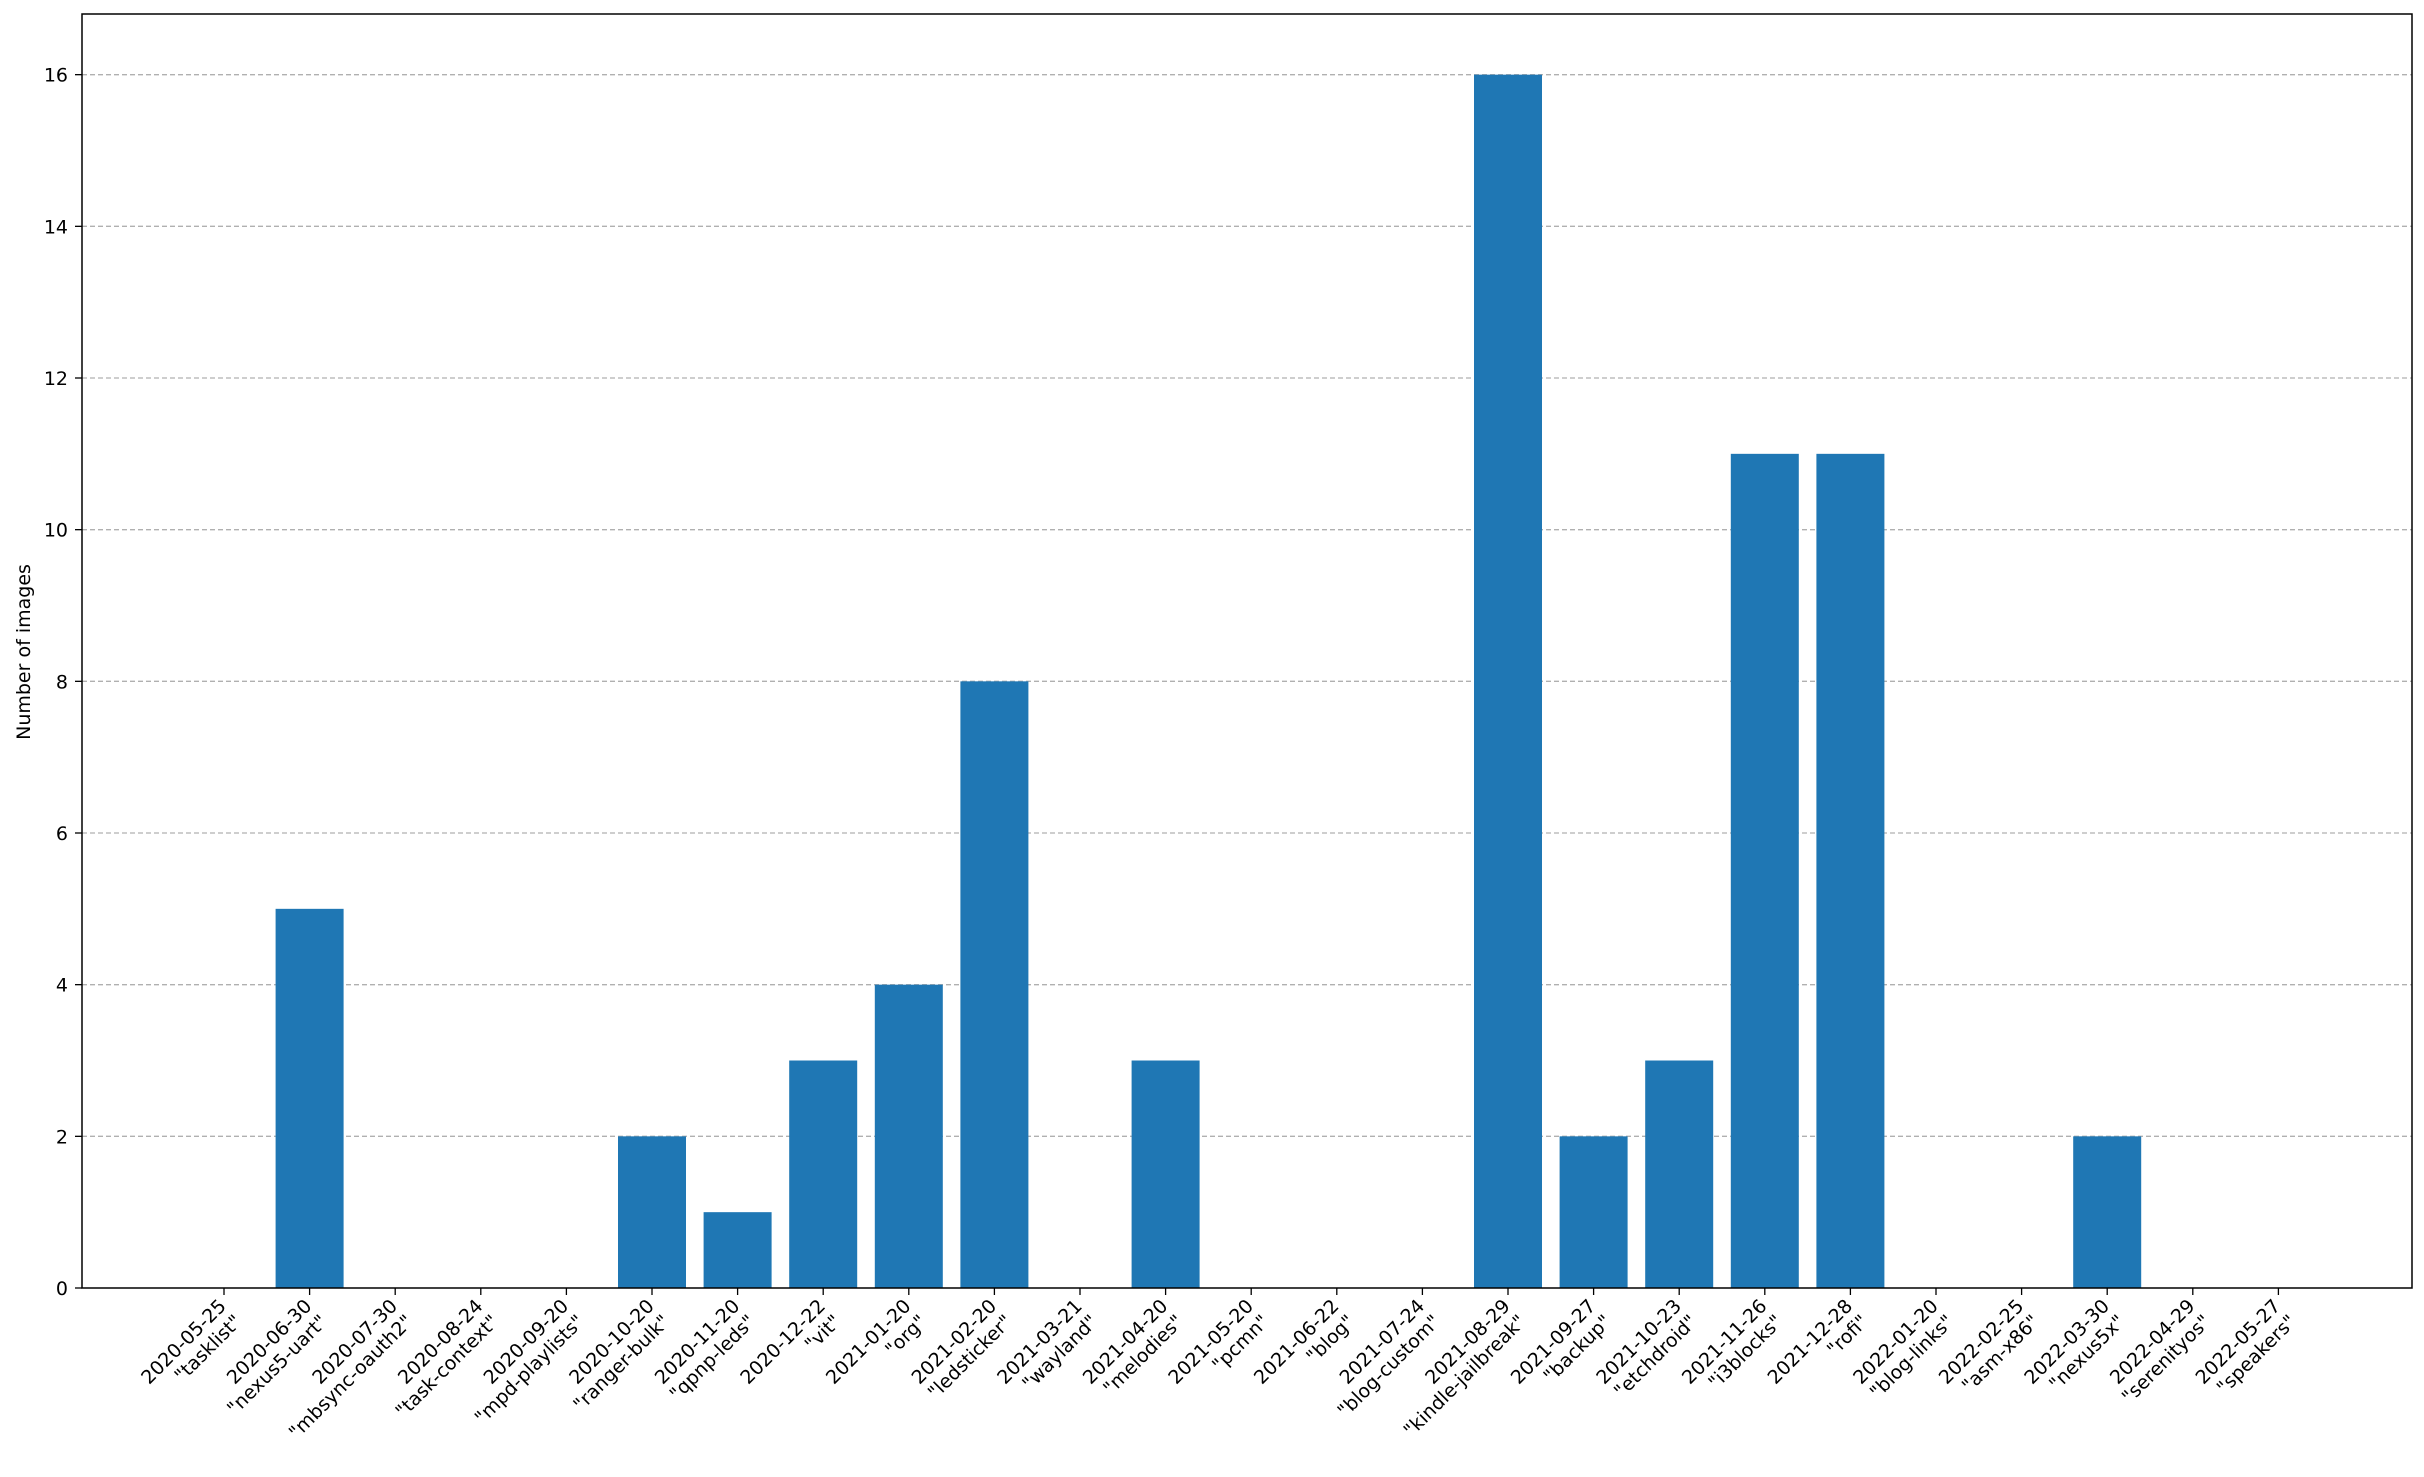 The height and width of the screenshot is (1477, 2424). I want to click on x-tick-label: 2021-12-28"rofi", so click(1817, 1342).